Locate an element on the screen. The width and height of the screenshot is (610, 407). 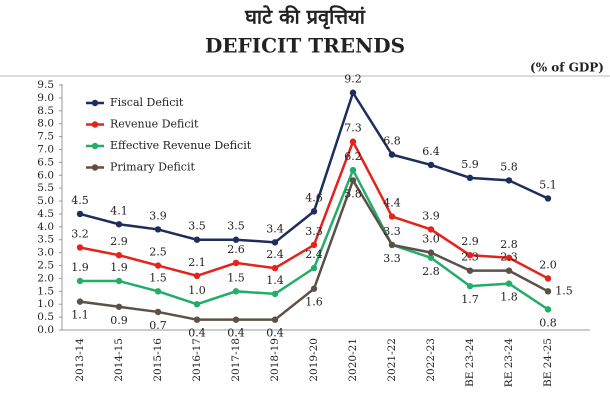
data-label: 7.3 is located at coordinates (353, 128).